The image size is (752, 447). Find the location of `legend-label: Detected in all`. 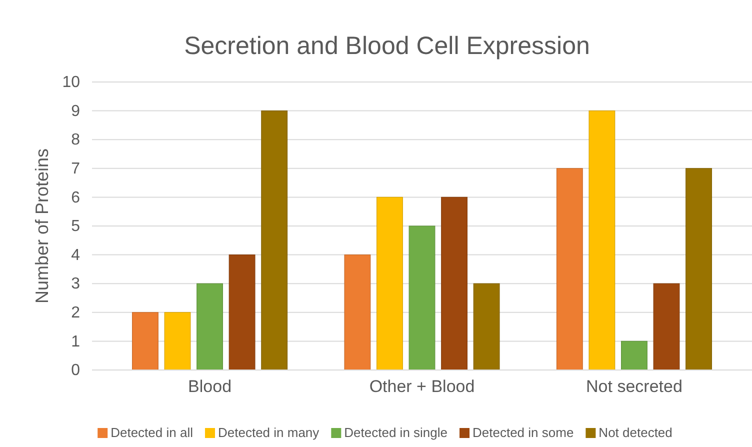

legend-label: Detected in all is located at coordinates (152, 432).